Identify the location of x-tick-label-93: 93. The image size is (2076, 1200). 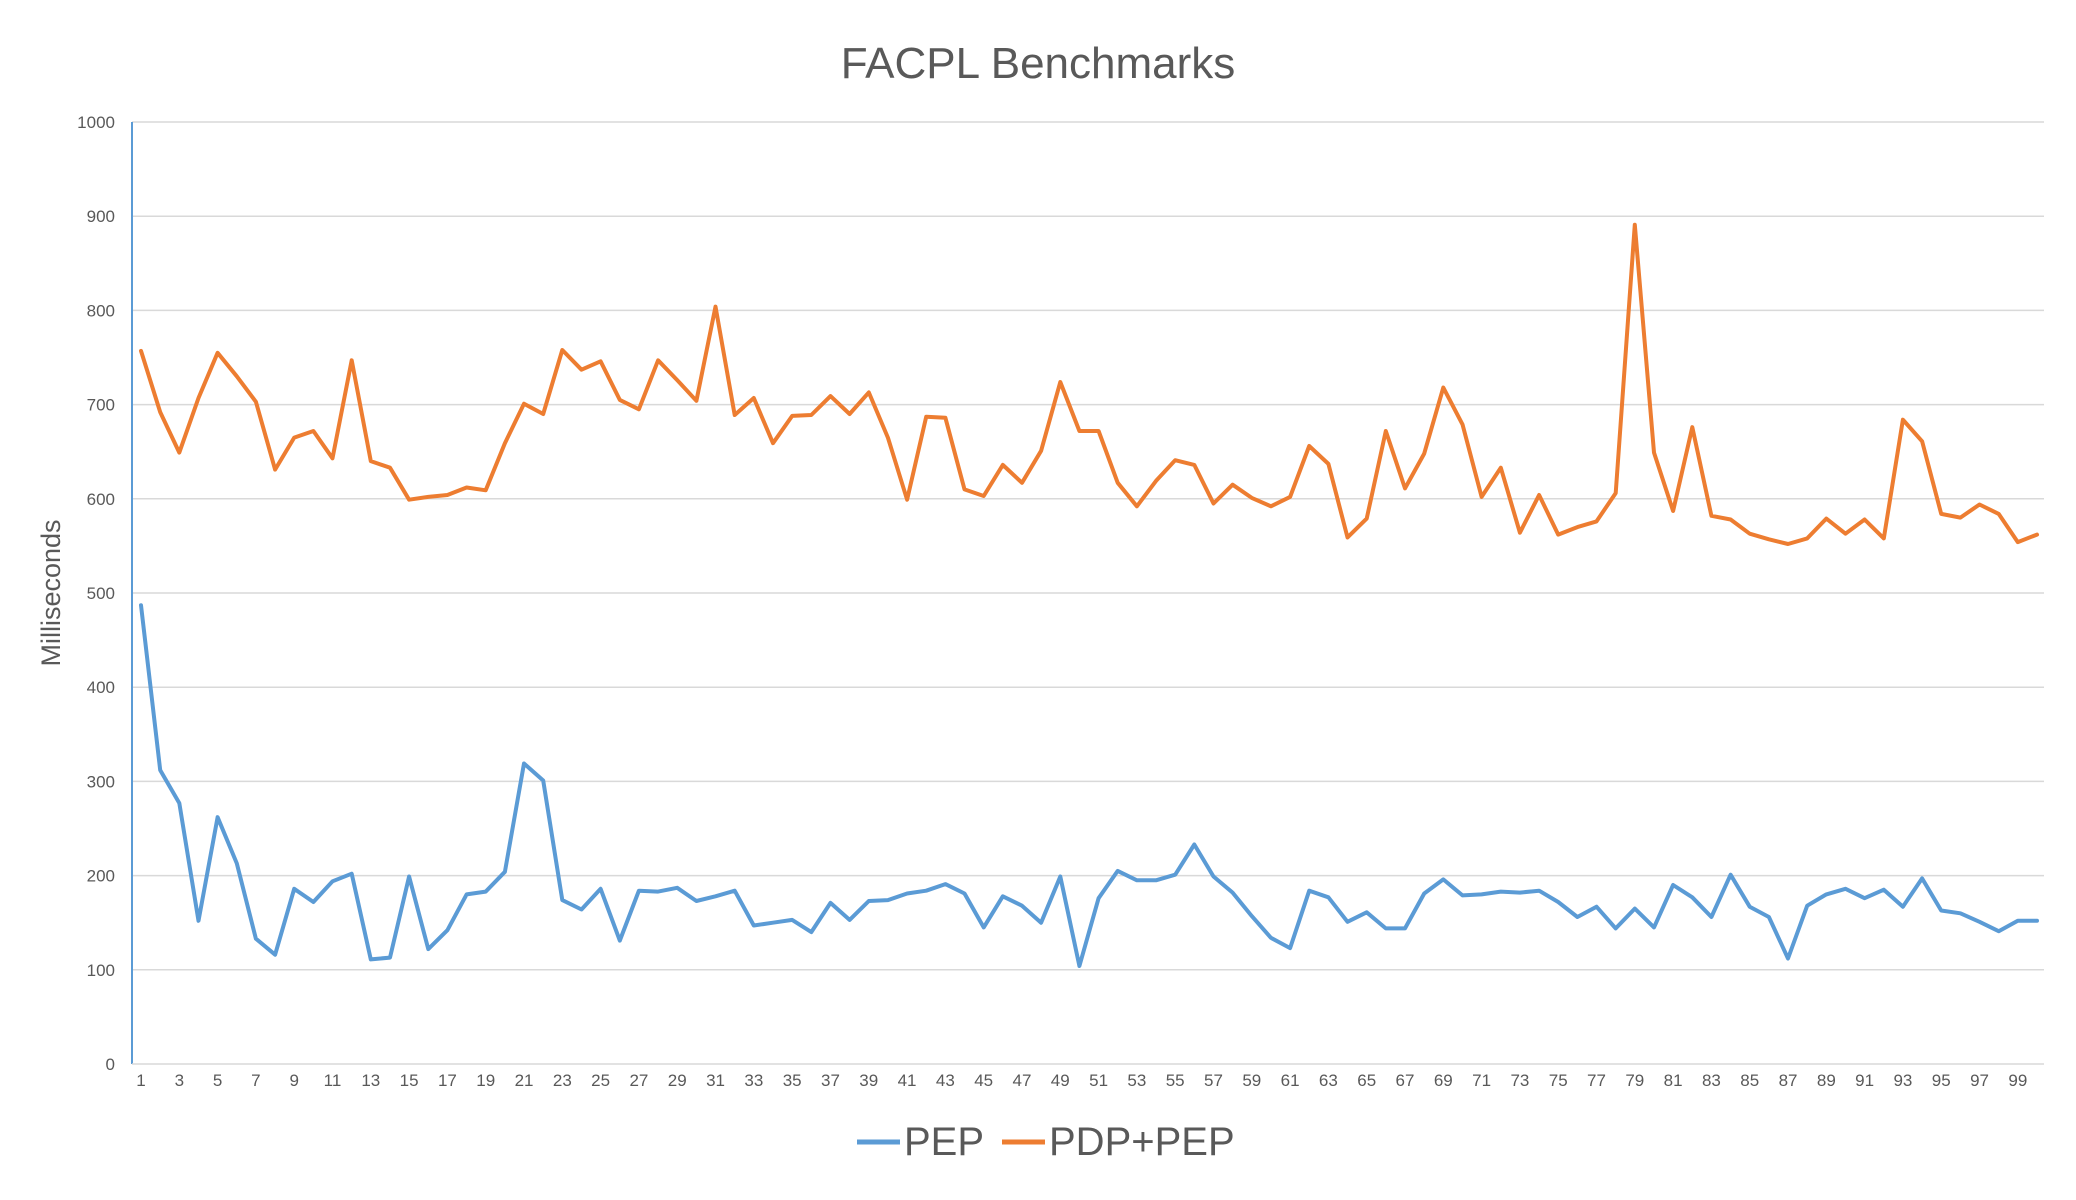
(1902, 1080).